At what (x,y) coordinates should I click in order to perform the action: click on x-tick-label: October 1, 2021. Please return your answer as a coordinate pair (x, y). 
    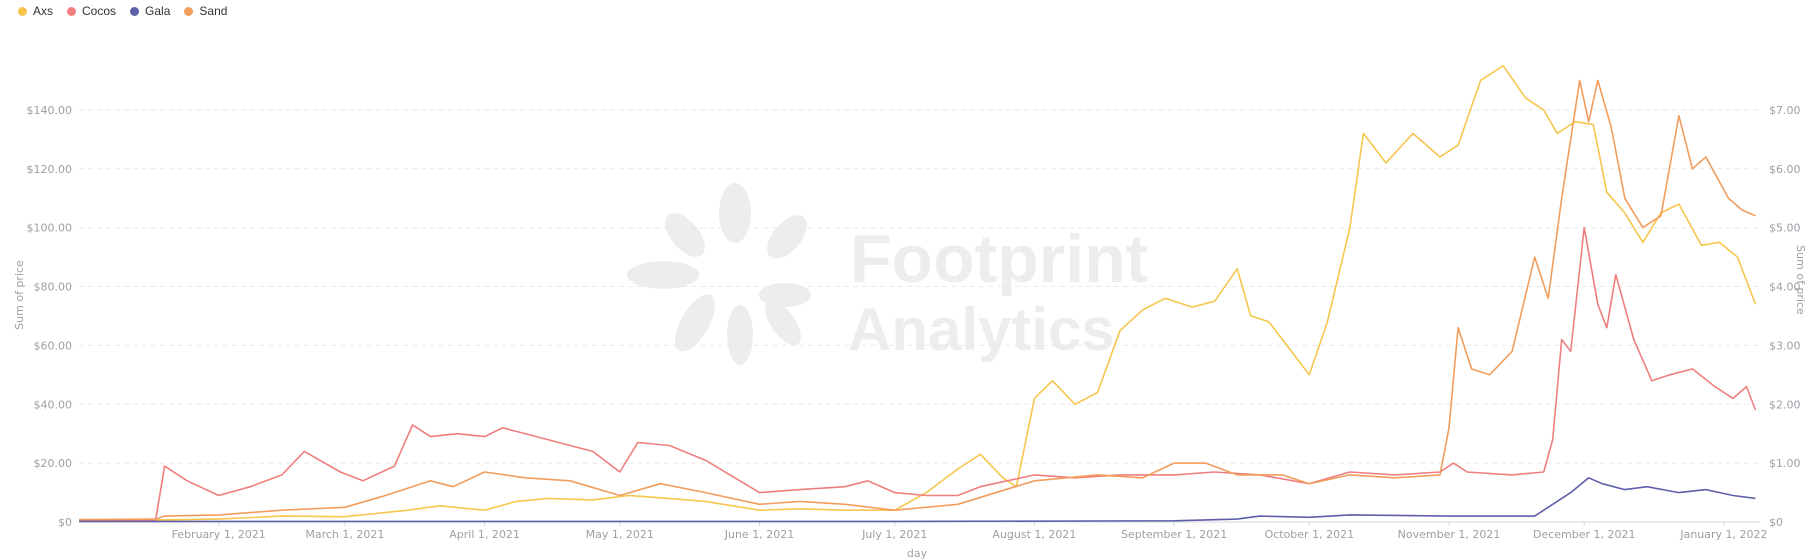
    Looking at the image, I should click on (1310, 534).